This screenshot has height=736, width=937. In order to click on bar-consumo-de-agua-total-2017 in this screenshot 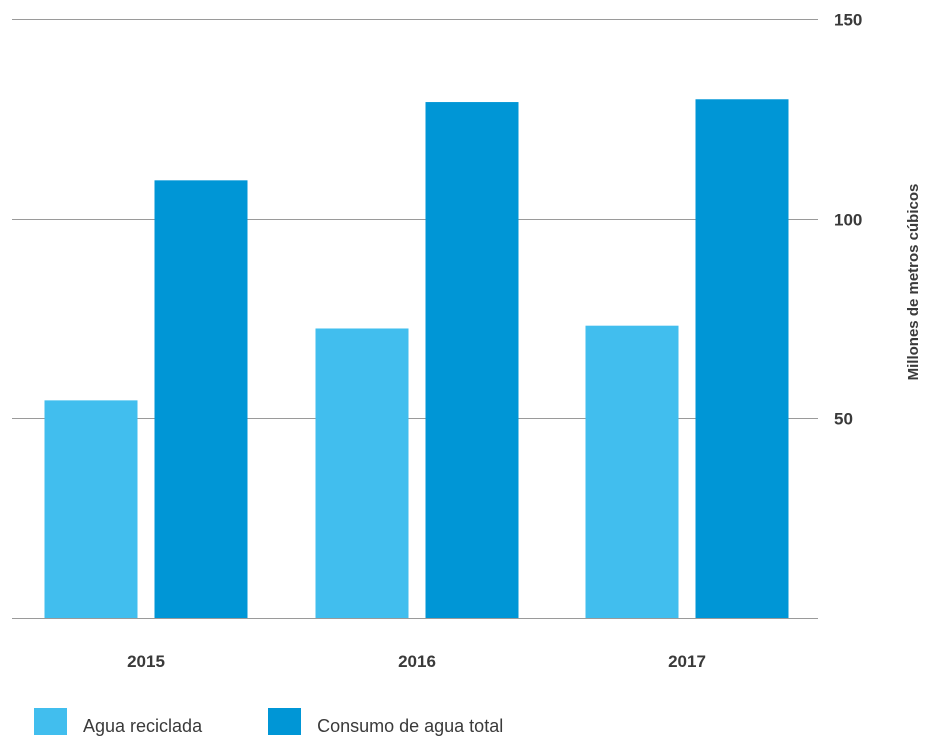, I will do `click(742, 359)`.